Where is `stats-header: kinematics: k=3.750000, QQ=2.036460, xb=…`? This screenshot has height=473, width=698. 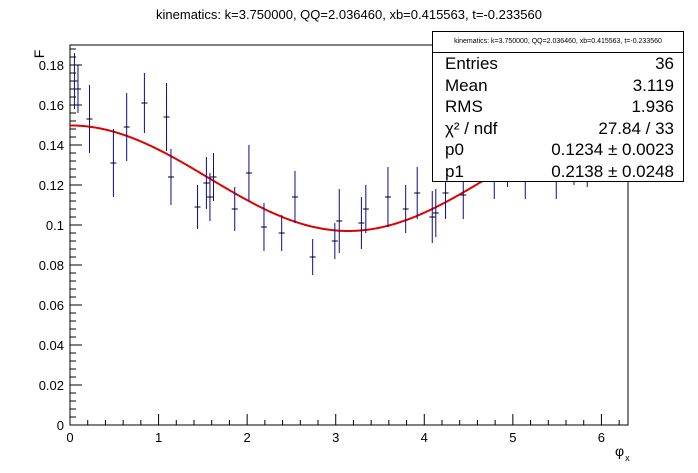
stats-header: kinematics: k=3.750000, QQ=2.036460, xb=… is located at coordinates (558, 42).